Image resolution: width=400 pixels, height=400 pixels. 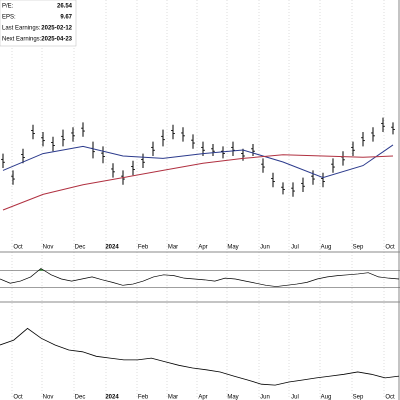 What do you see at coordinates (200, 356) in the screenshot?
I see `relative-line` at bounding box center [200, 356].